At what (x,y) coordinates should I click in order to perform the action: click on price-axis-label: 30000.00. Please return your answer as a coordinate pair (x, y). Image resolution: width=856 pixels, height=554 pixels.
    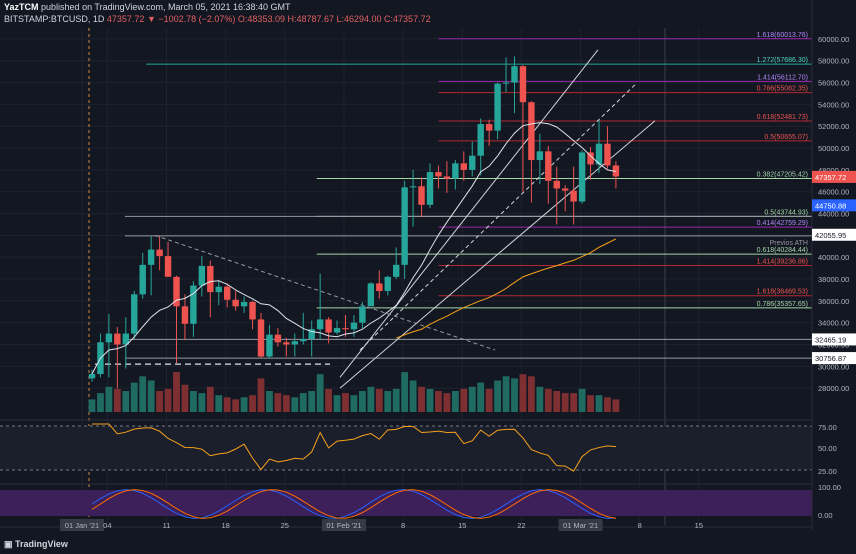
    Looking at the image, I should click on (833, 366).